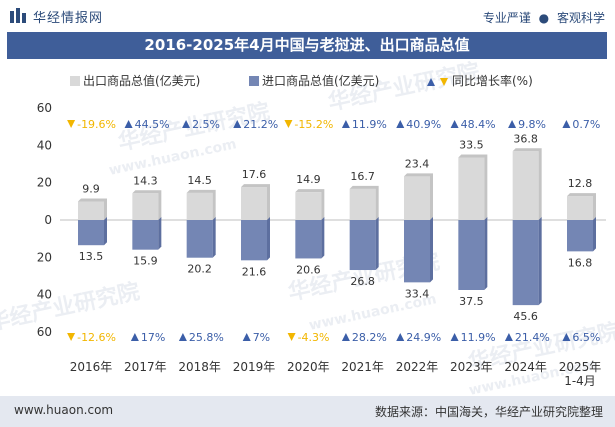 This screenshot has height=427, width=615. I want to click on export-value-label: 9.9, so click(91, 189).